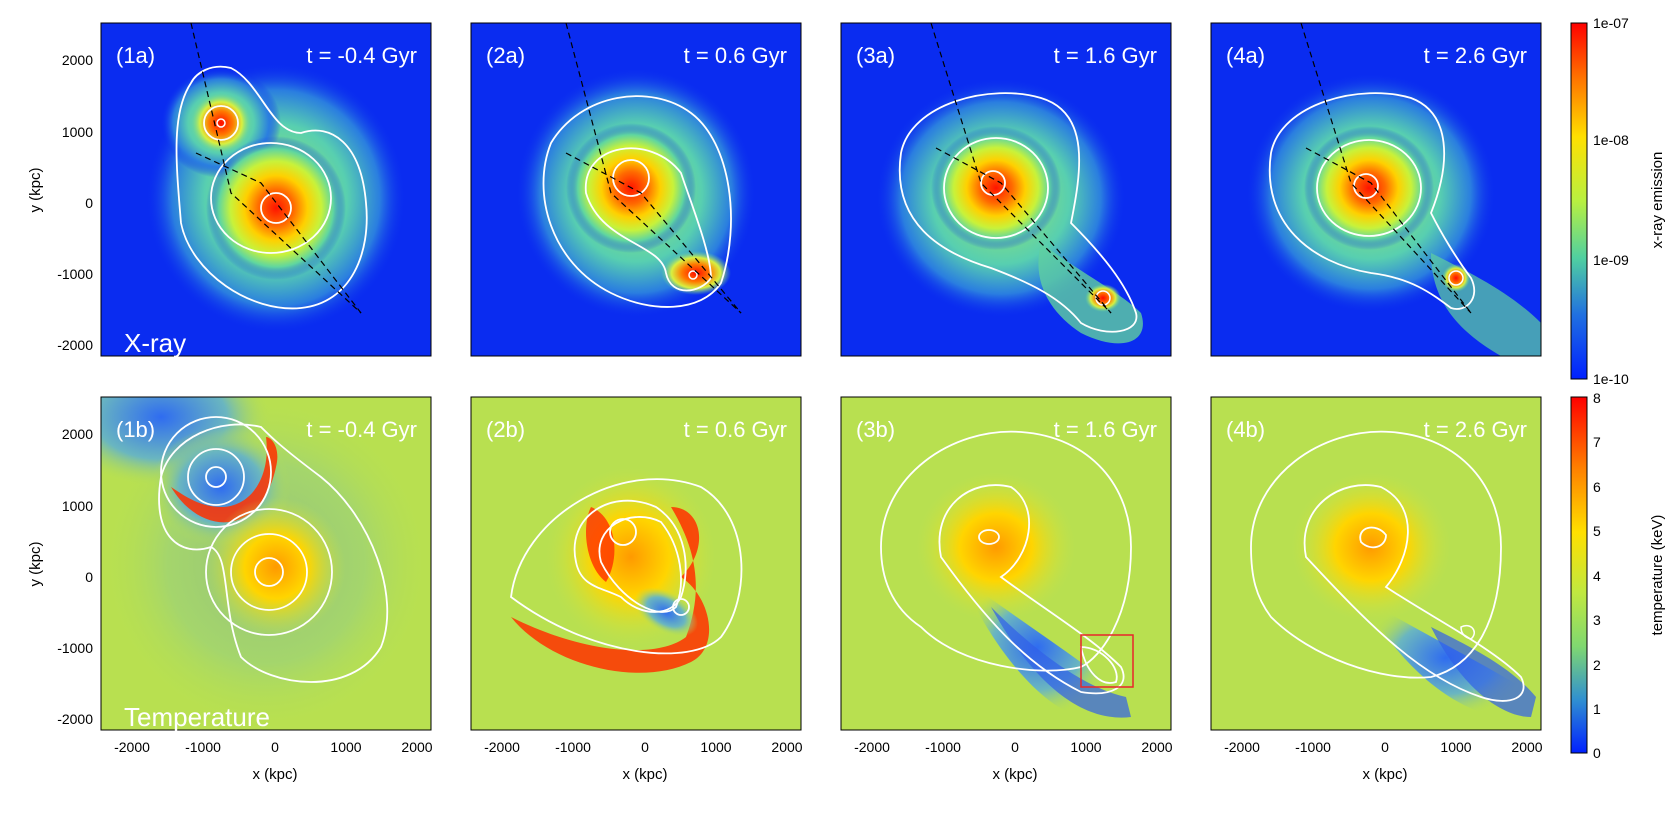 Image resolution: width=1679 pixels, height=836 pixels. Describe the element at coordinates (155, 343) in the screenshot. I see `row-label-xray: X-ray` at that location.